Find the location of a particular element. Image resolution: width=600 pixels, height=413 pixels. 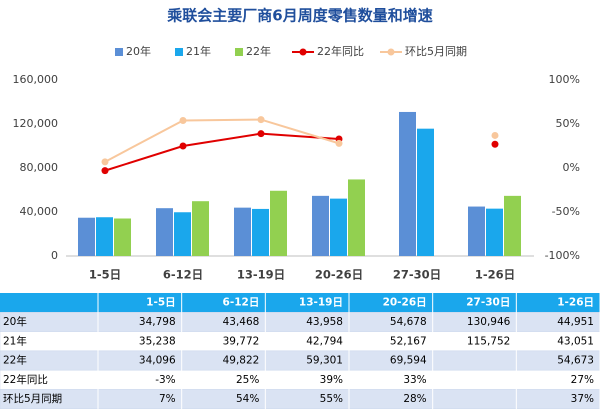

table-header-cell: 6-12日 is located at coordinates (241, 303).